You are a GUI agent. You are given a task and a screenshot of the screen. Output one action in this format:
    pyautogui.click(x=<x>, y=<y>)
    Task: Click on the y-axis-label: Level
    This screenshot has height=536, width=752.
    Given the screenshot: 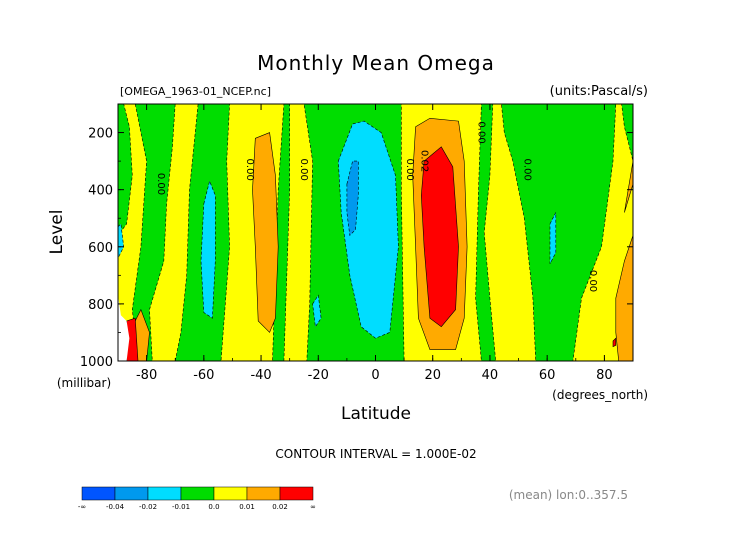 What is the action you would take?
    pyautogui.click(x=57, y=232)
    